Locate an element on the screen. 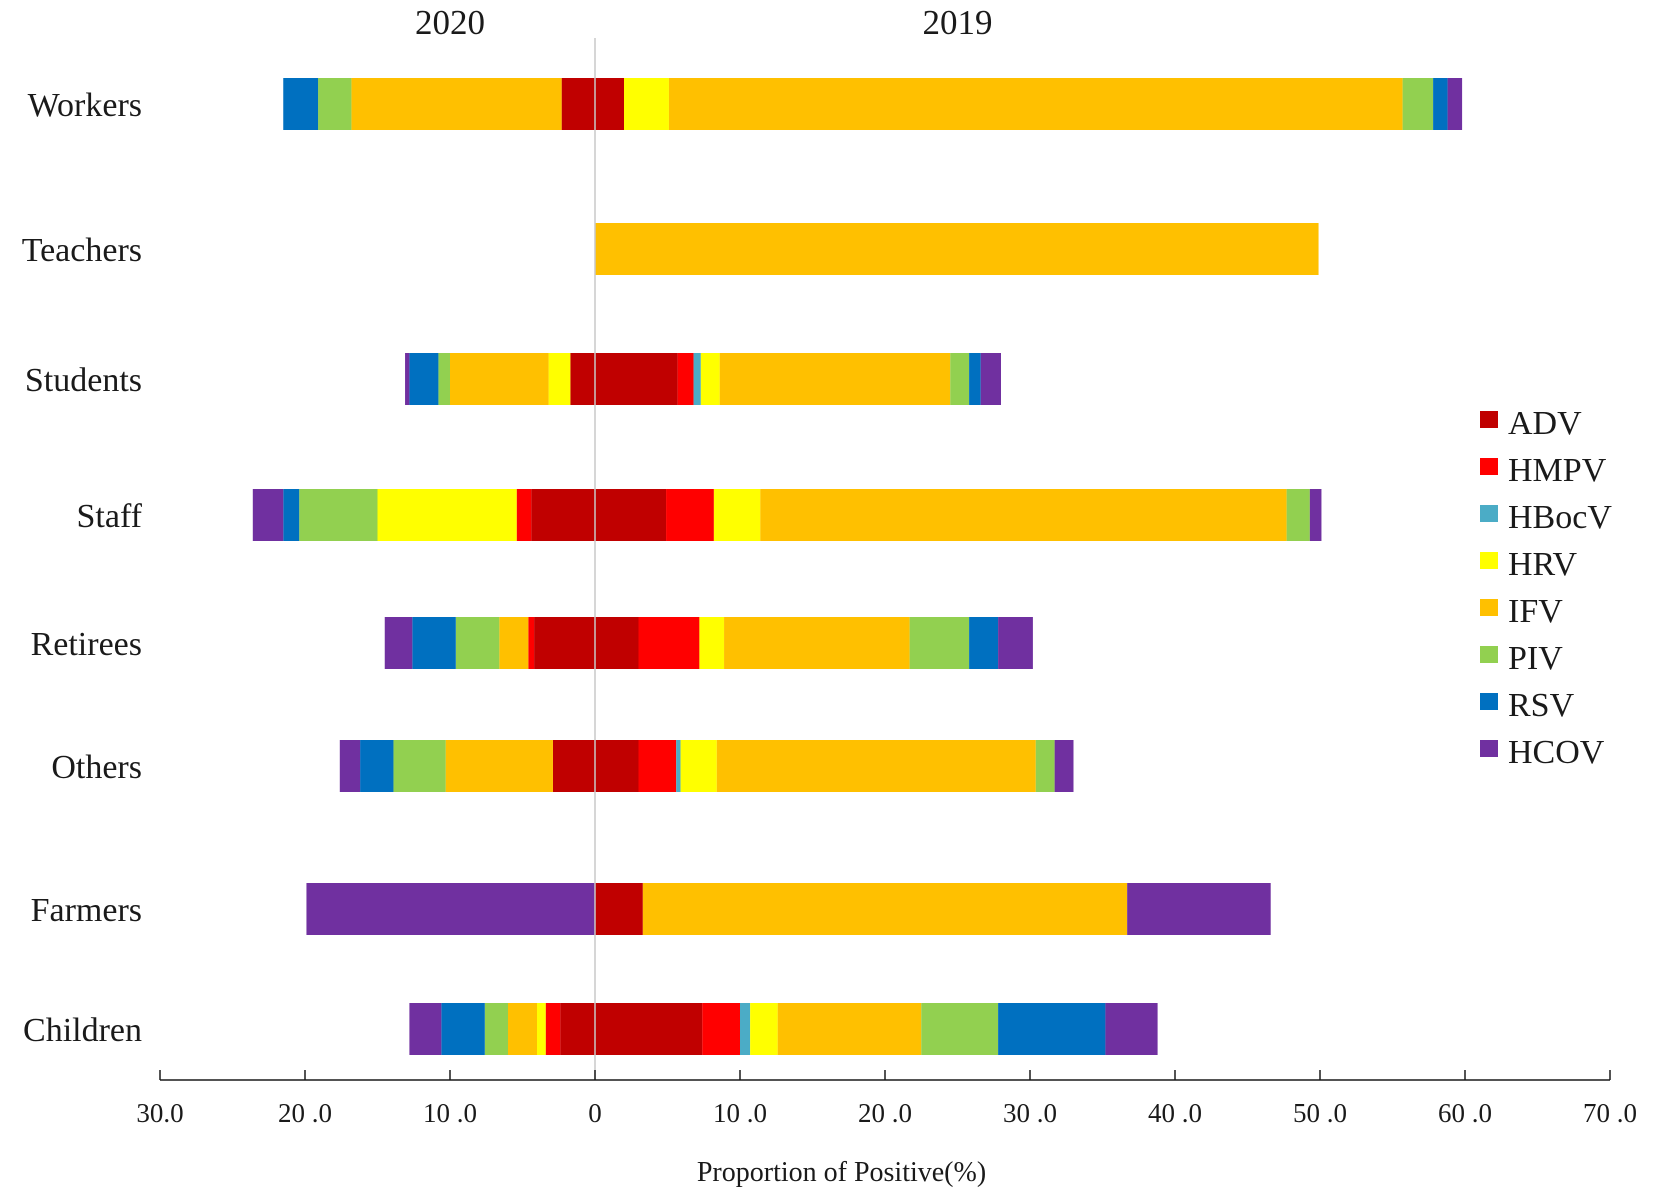  bar-workers-2020-ifv is located at coordinates (456, 104).